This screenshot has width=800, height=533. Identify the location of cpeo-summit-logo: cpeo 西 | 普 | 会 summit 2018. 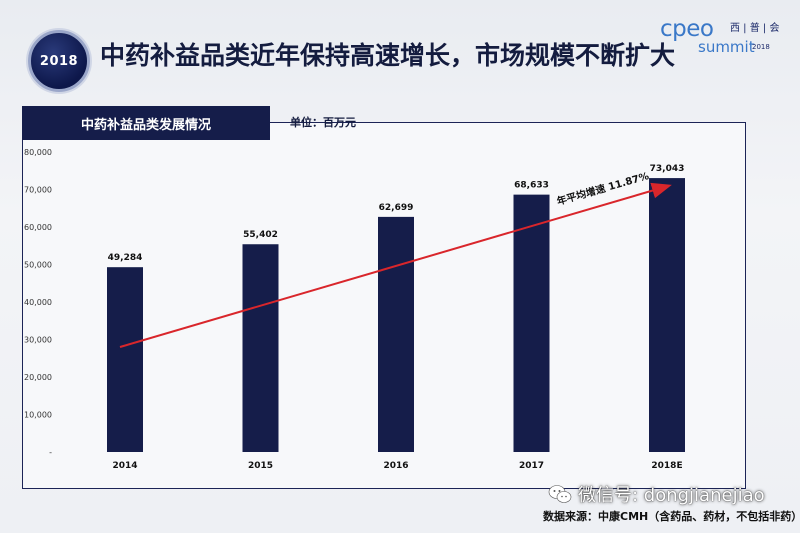
(720, 36).